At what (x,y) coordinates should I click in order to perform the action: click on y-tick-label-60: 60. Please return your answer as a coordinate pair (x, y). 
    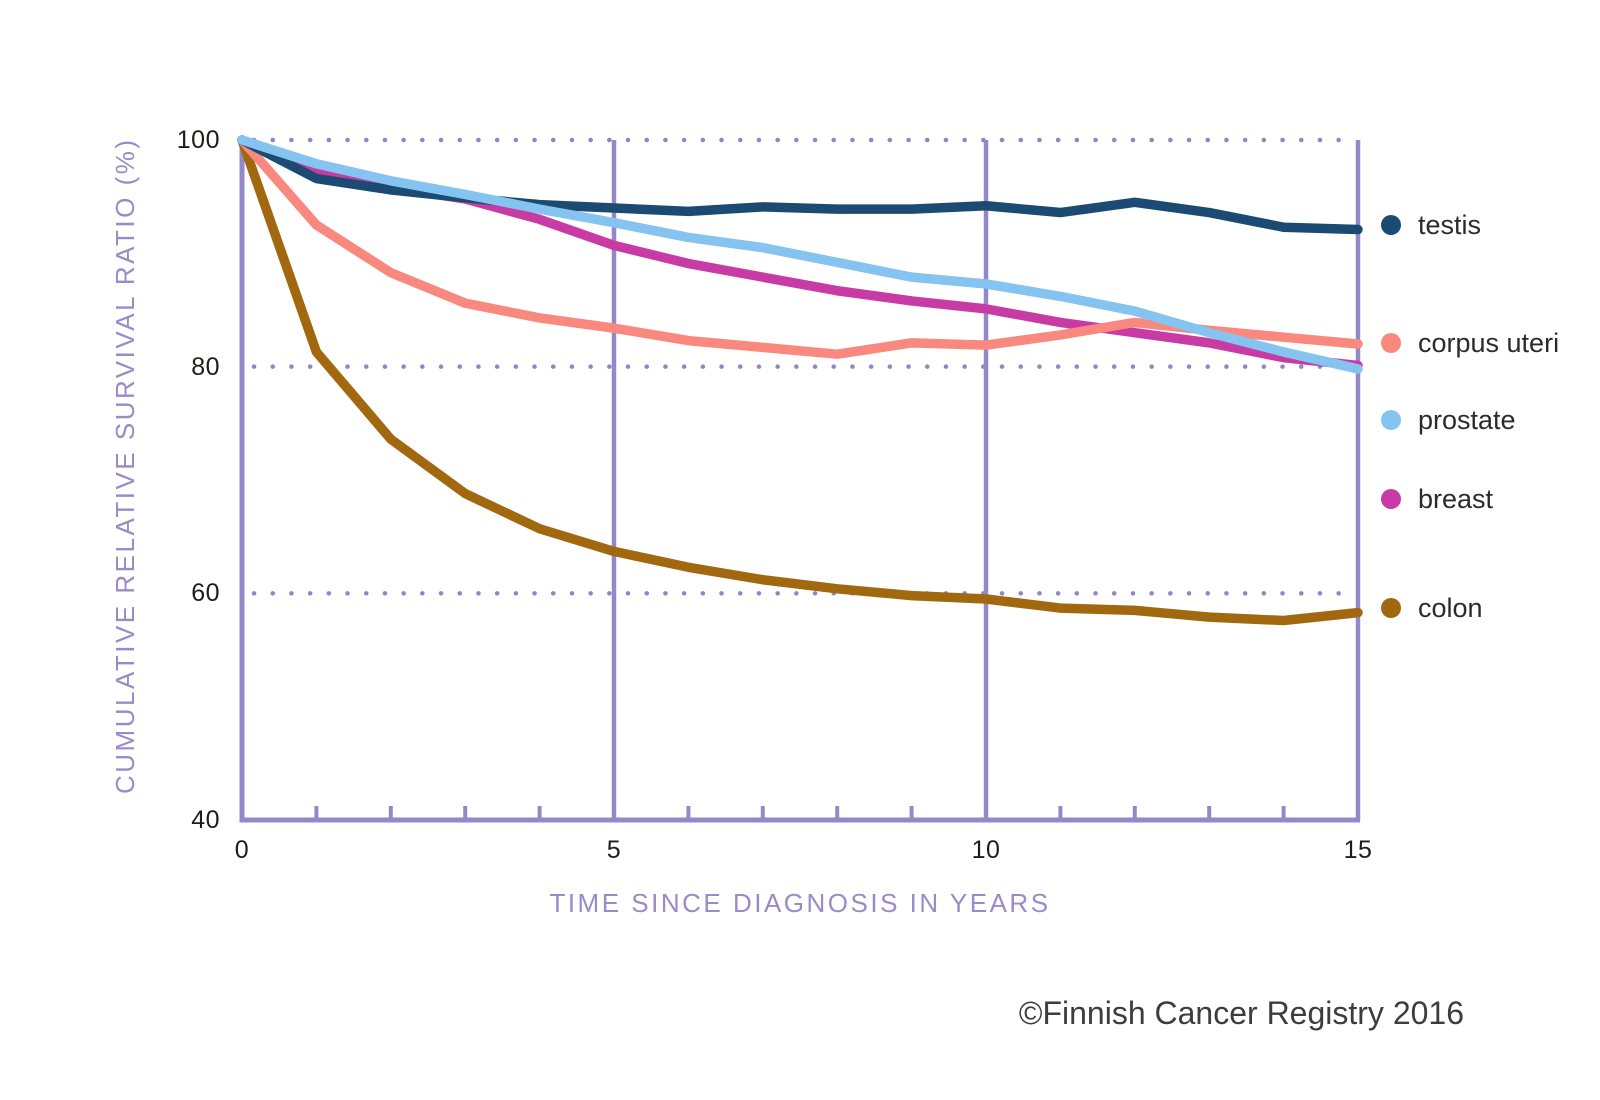
    Looking at the image, I should click on (205, 593).